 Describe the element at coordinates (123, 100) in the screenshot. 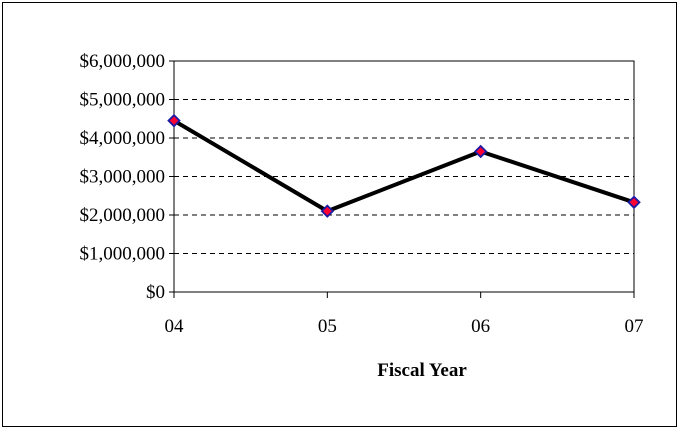

I see `y-tick-label: $5,000,000` at that location.